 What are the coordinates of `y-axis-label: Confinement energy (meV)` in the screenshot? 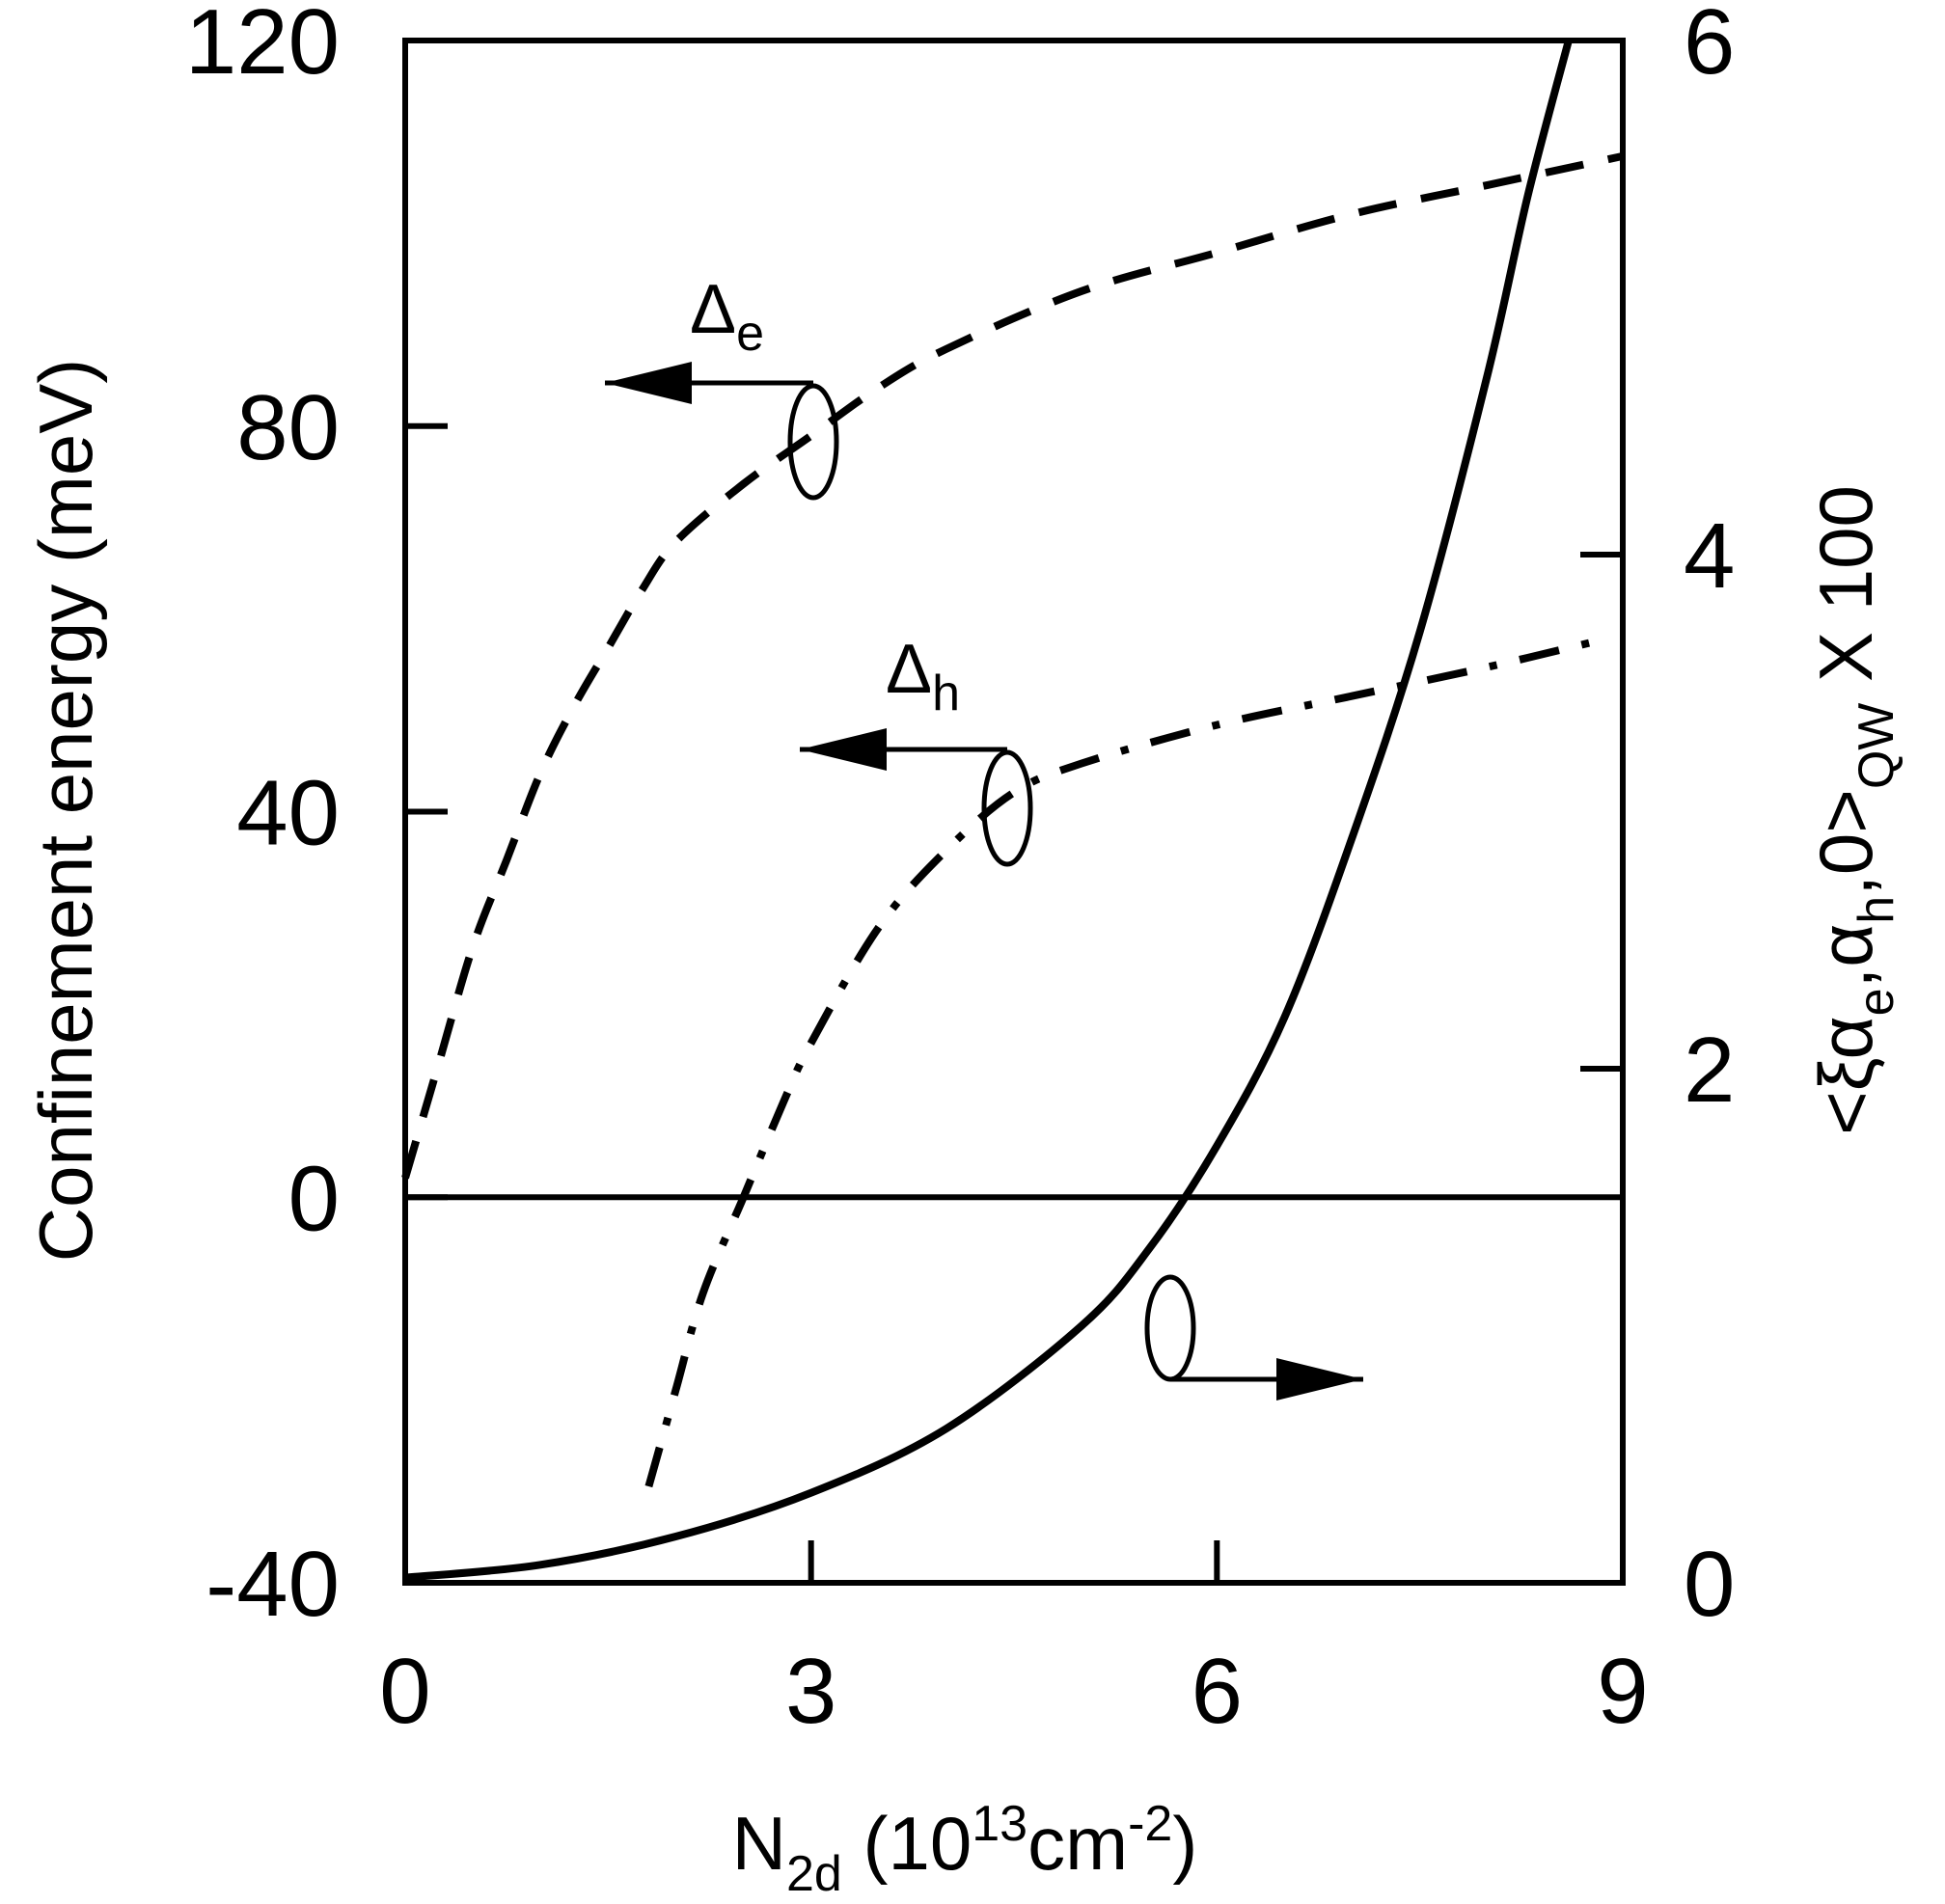 It's located at (65, 811).